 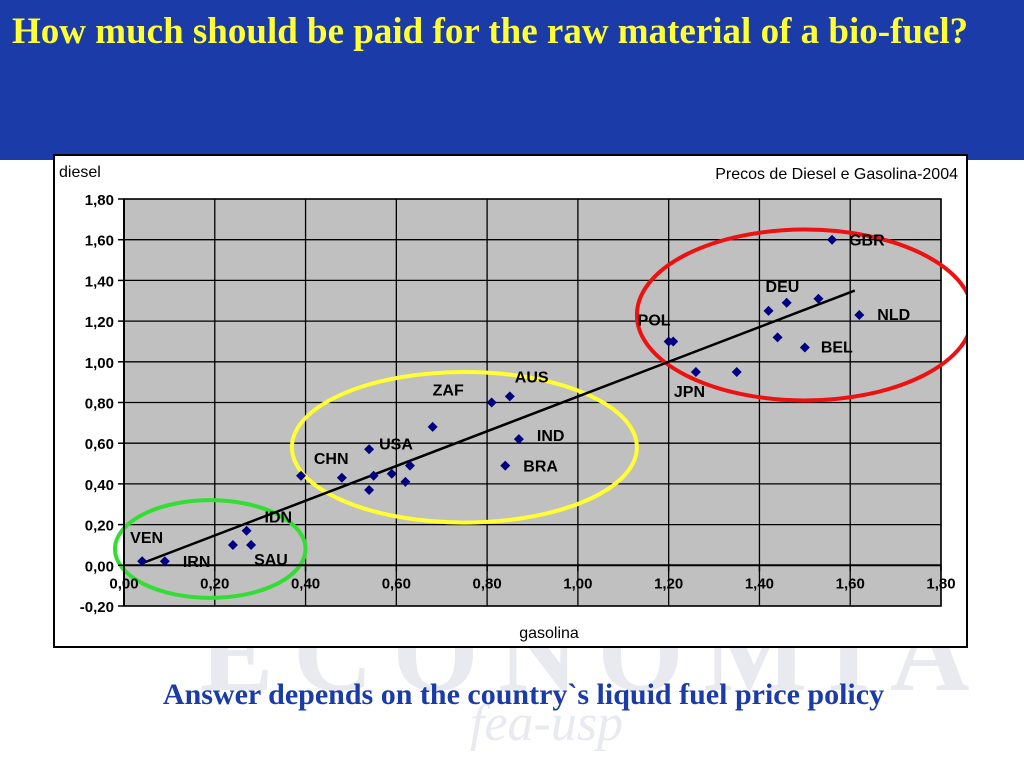 I want to click on y-tick-label: 1,00, so click(x=99, y=363).